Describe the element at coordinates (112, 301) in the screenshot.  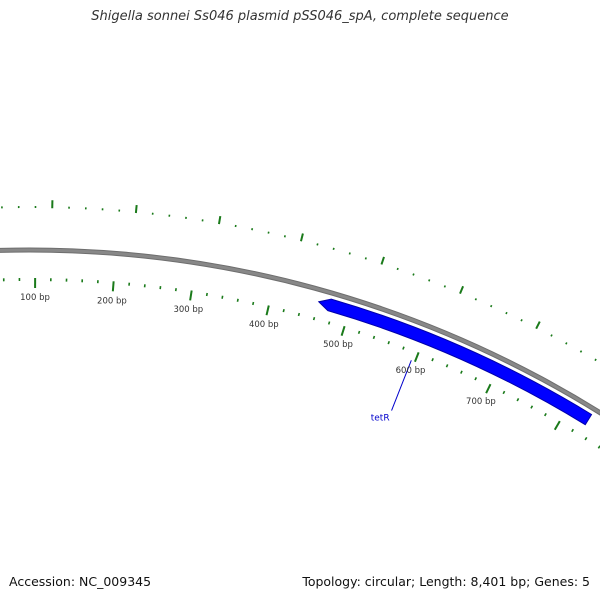
I see `tick-label: 200 bp` at that location.